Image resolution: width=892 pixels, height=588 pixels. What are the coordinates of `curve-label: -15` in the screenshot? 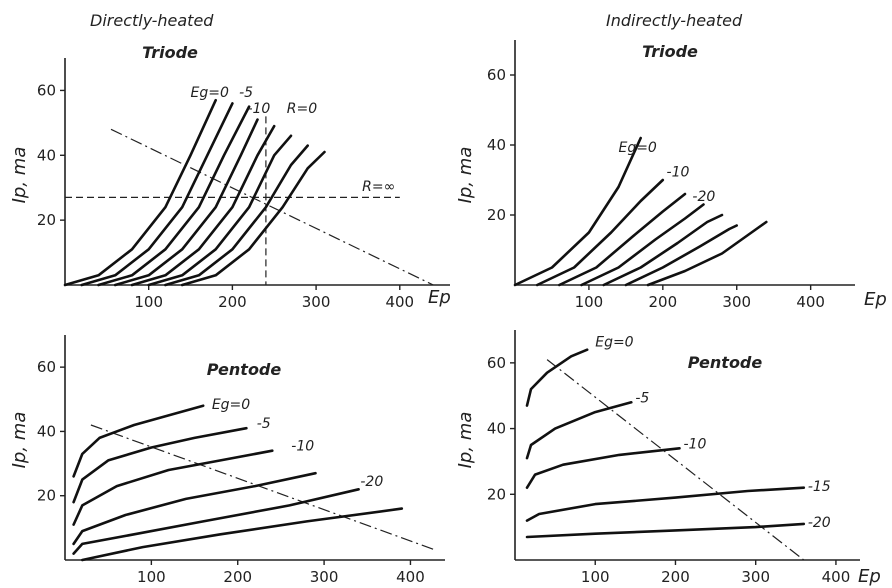 It's located at (819, 487).